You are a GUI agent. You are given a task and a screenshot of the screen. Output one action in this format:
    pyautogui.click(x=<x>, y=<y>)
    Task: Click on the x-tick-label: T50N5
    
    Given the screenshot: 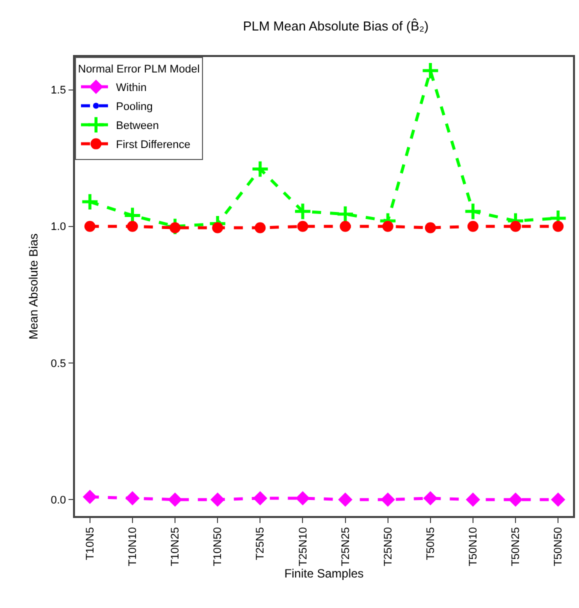 What is the action you would take?
    pyautogui.click(x=430, y=543)
    